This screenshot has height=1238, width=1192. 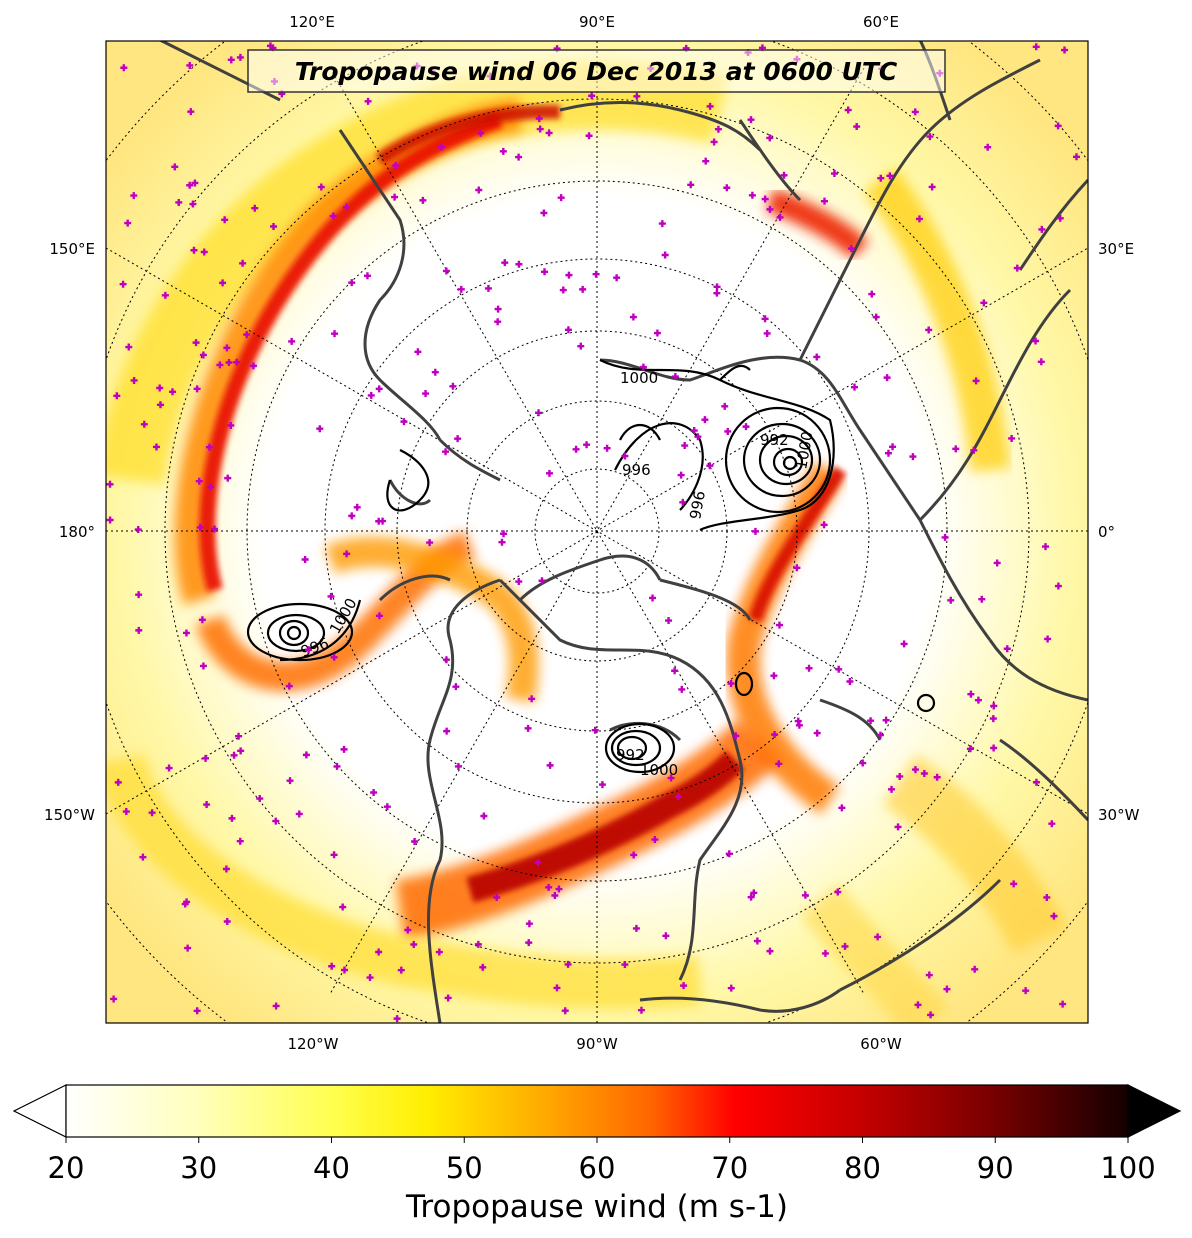 I want to click on colorbar-tick-label: 50, so click(x=464, y=1168).